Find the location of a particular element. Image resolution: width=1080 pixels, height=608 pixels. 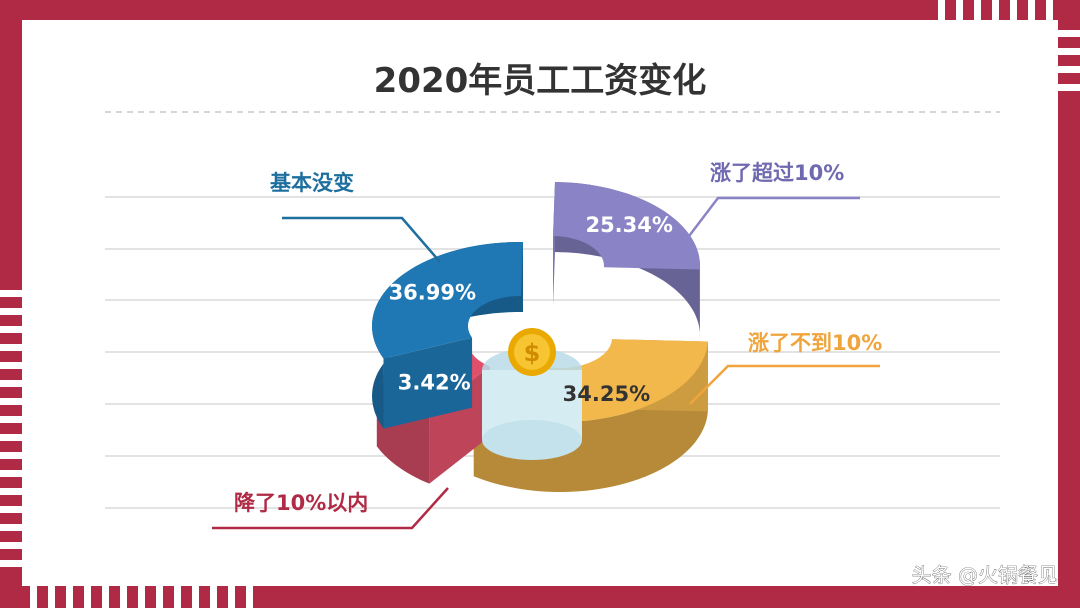

slice-value-label-2: 34.25% is located at coordinates (606, 394).